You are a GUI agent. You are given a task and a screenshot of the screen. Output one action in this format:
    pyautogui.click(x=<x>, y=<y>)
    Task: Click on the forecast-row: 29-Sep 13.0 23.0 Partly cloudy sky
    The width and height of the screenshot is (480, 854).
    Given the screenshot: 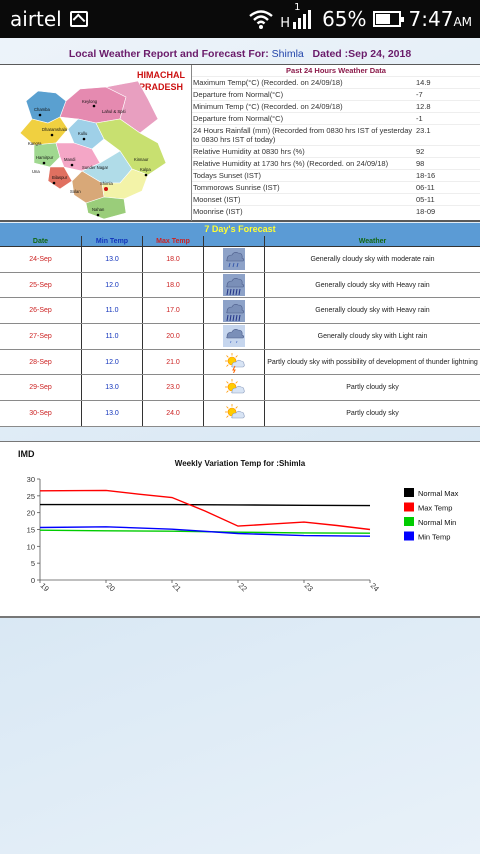 What is the action you would take?
    pyautogui.click(x=240, y=388)
    